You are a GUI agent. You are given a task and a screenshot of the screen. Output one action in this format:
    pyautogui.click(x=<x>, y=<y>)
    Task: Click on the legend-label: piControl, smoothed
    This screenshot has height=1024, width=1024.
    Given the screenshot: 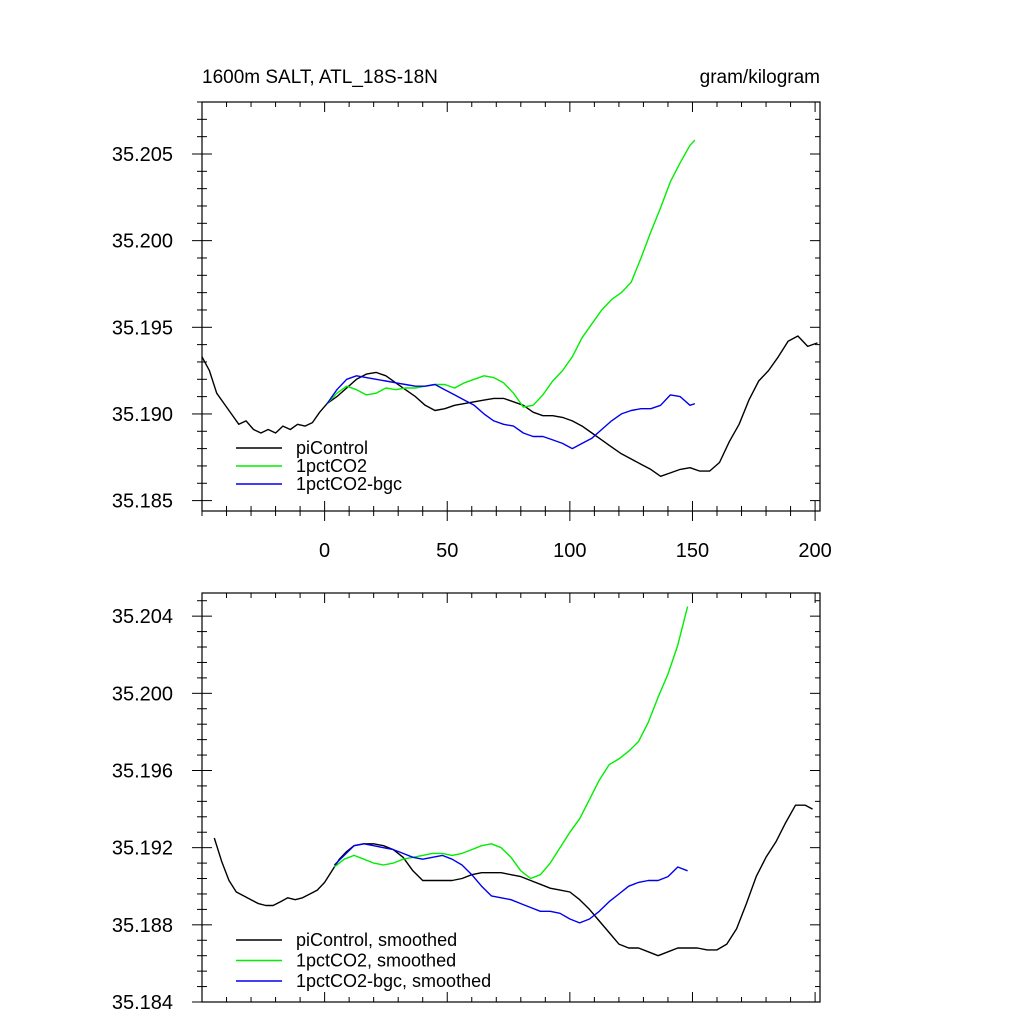 What is the action you would take?
    pyautogui.click(x=376, y=940)
    